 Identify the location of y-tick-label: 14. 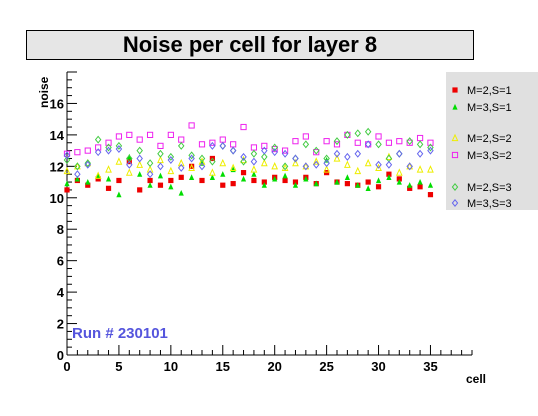
(57, 135).